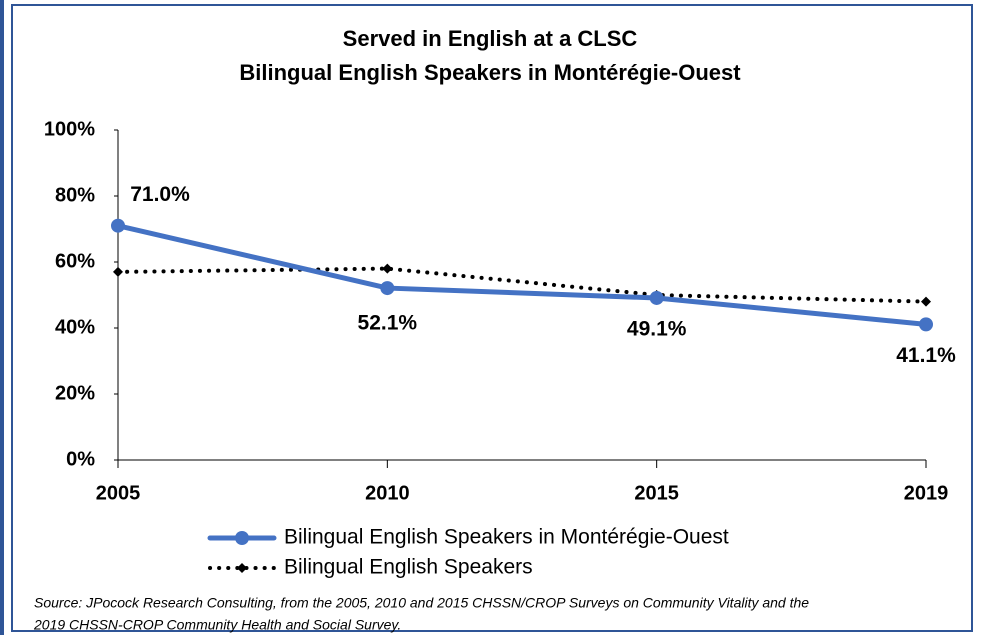  Describe the element at coordinates (118, 493) in the screenshot. I see `x-tick-label: 2005` at that location.